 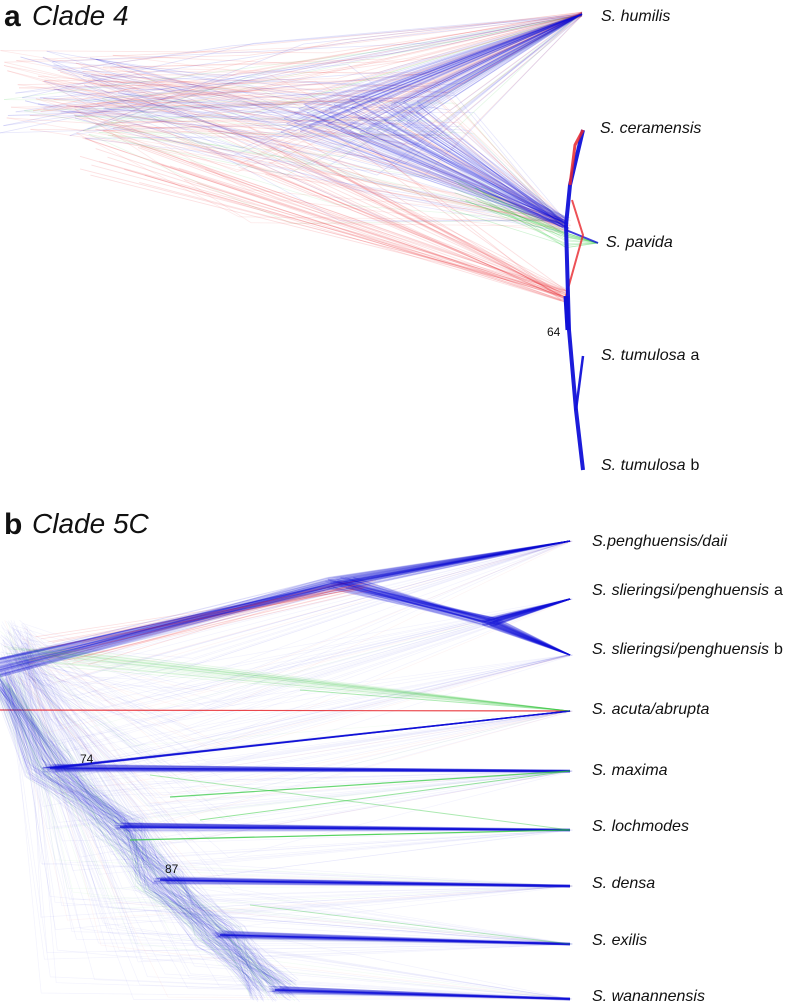 What do you see at coordinates (574, 248) in the screenshot?
I see `conflict-branch` at bounding box center [574, 248].